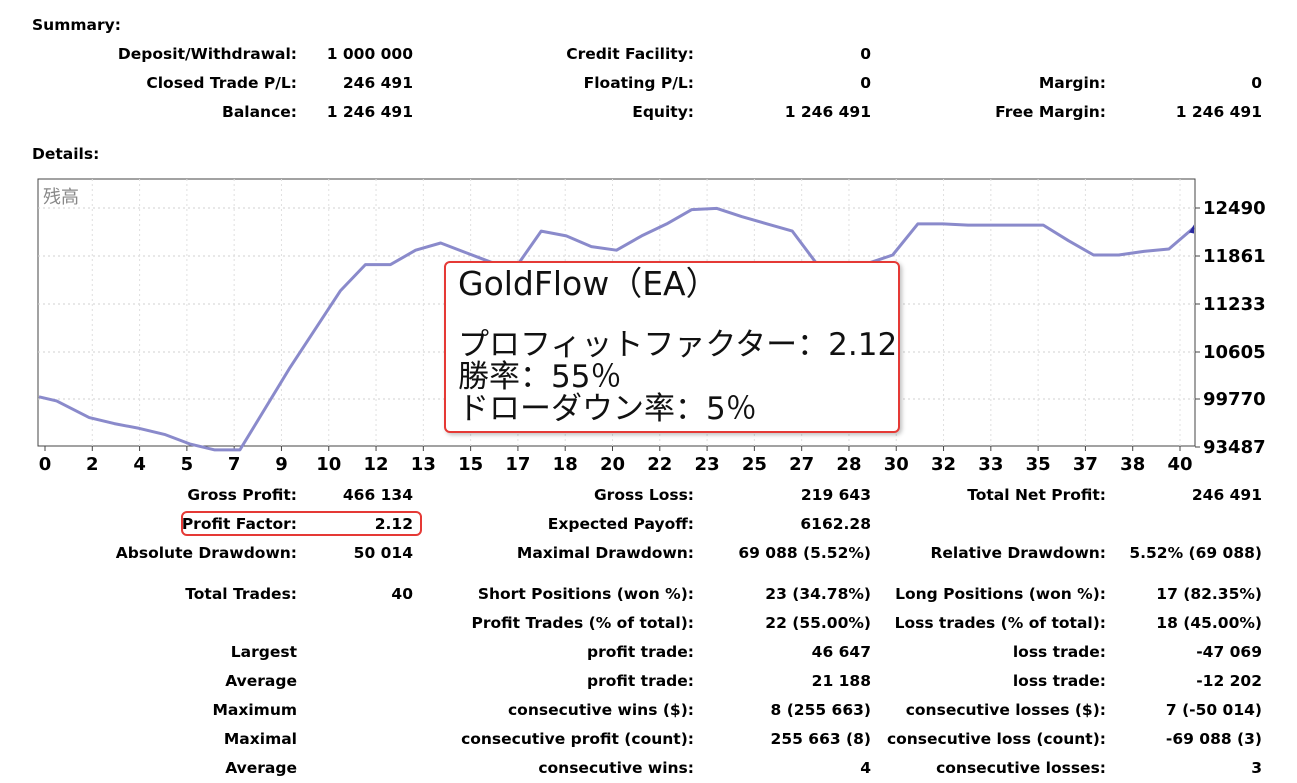 This screenshot has width=1297, height=783. Describe the element at coordinates (517, 464) in the screenshot. I see `x-tick-label: 17` at that location.